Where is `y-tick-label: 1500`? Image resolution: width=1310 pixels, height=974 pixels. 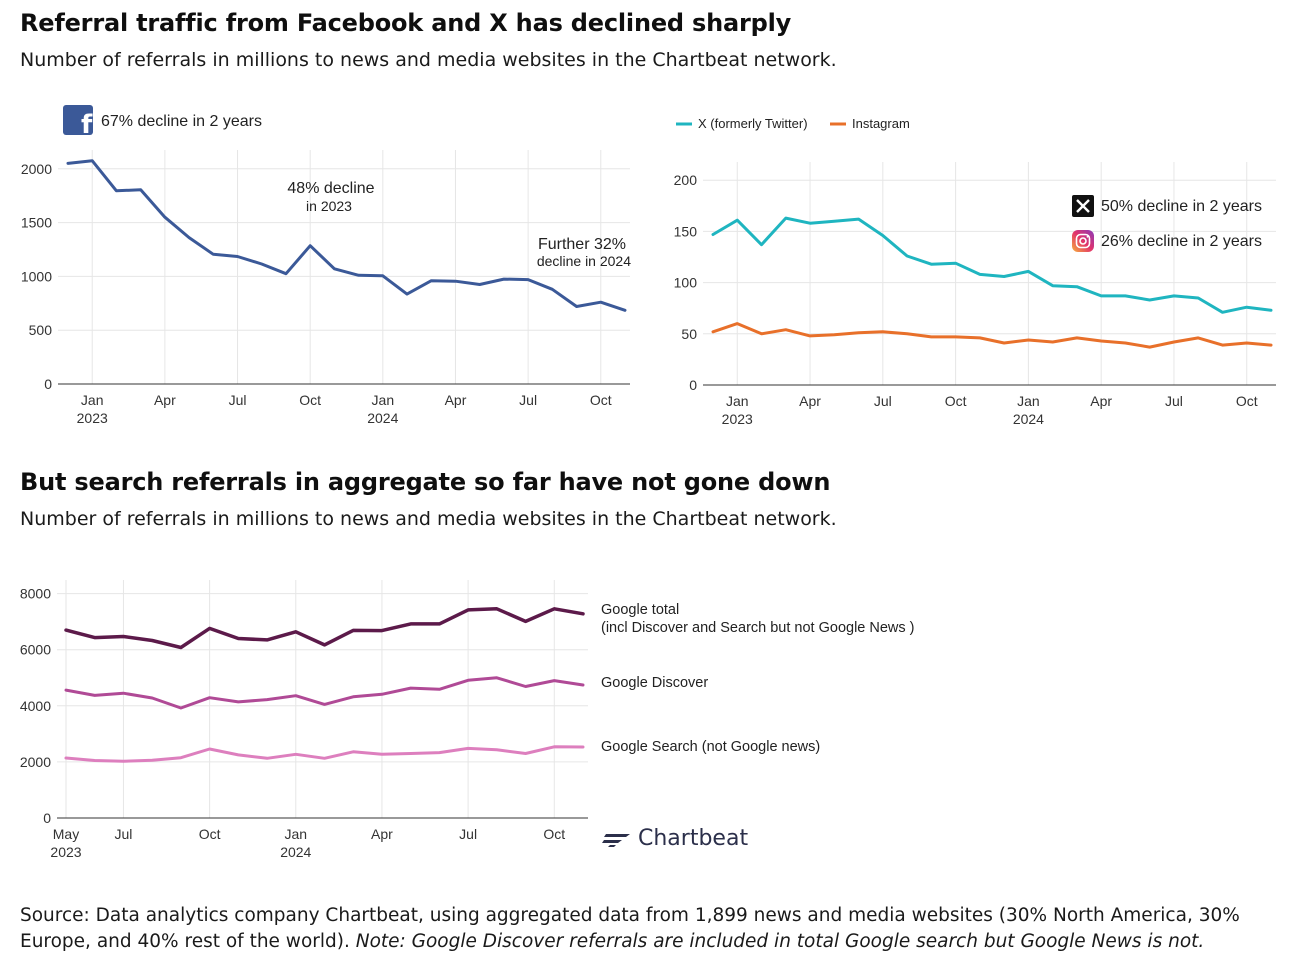 y-tick-label: 1500 is located at coordinates (36, 223).